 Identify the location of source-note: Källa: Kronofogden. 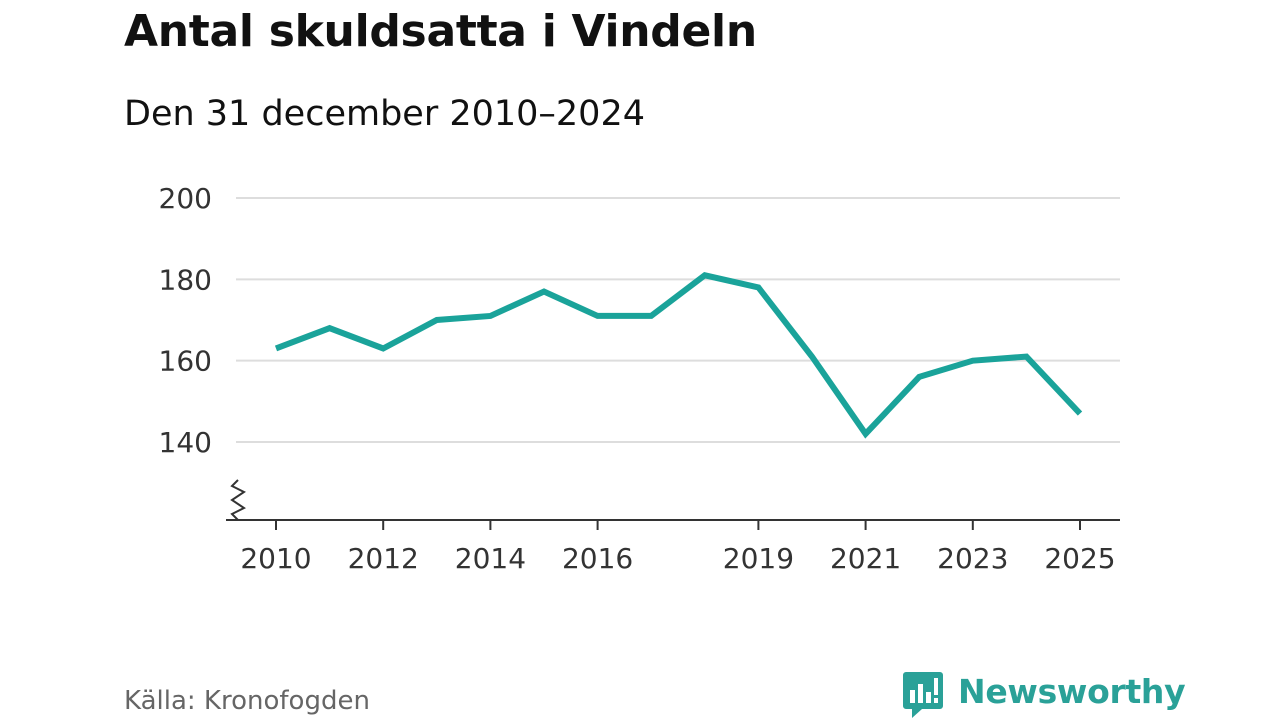
(247, 701).